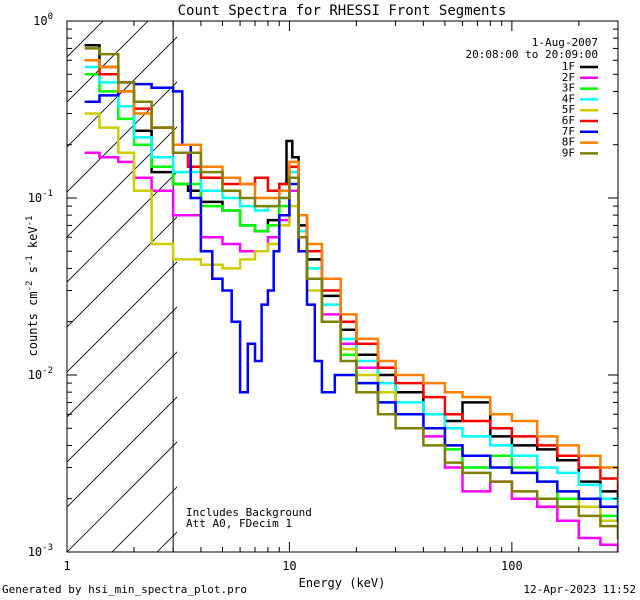 Image resolution: width=640 pixels, height=600 pixels. What do you see at coordinates (568, 66) in the screenshot?
I see `legend-label-1f: 1F` at bounding box center [568, 66].